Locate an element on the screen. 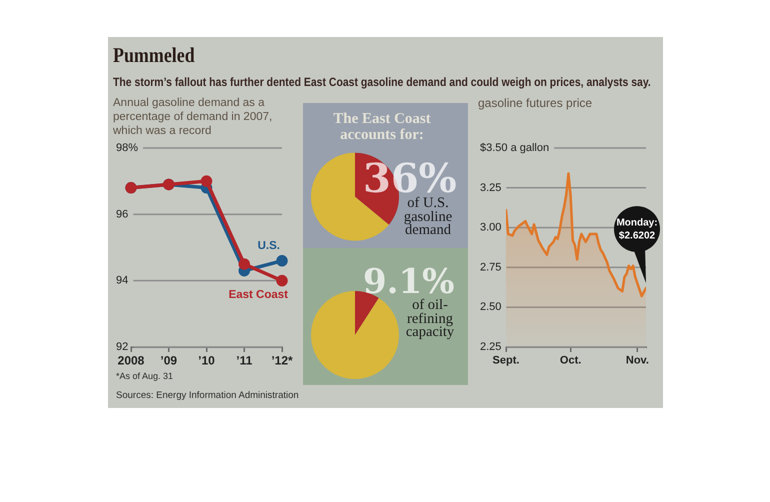  text: The storm’s fallout has further dented East Coast gasoline demand and could weigh on prices, analysts say. is located at coordinates (382, 82).